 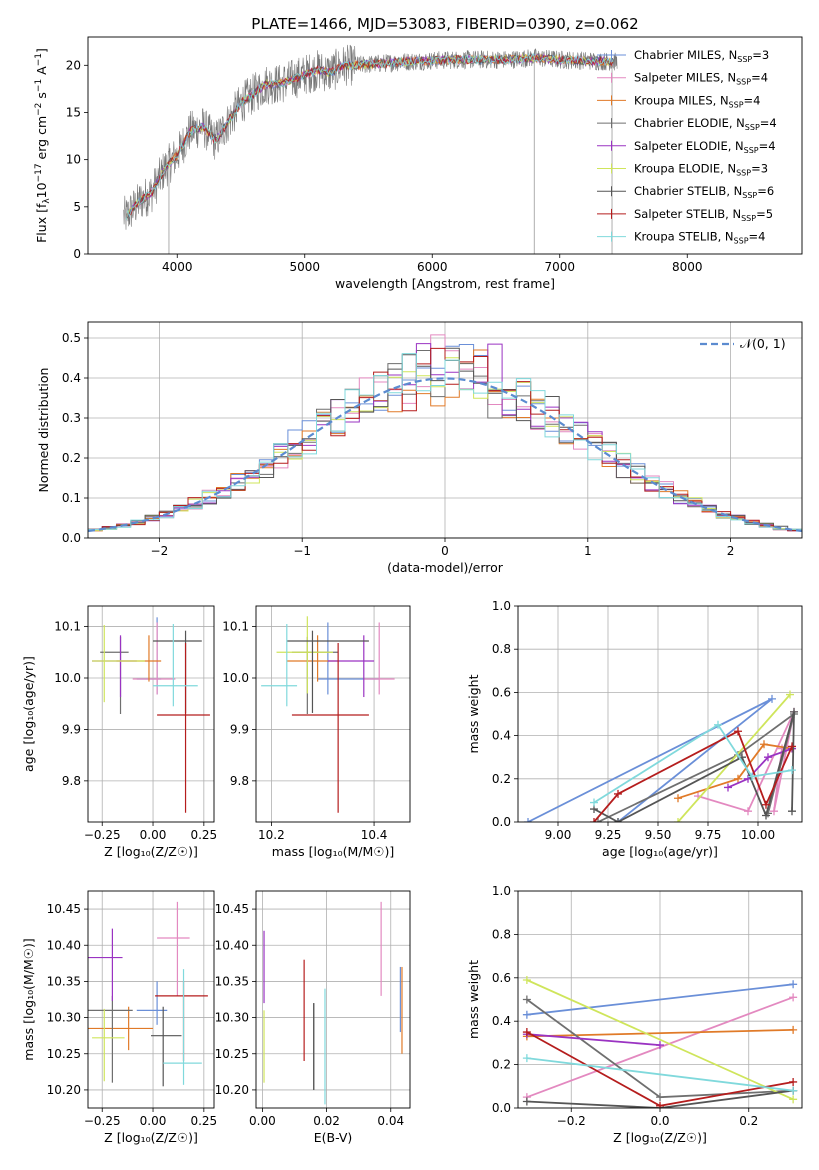 What do you see at coordinates (39, 85) in the screenshot?
I see `y-axis-label-part: −1` at bounding box center [39, 85].